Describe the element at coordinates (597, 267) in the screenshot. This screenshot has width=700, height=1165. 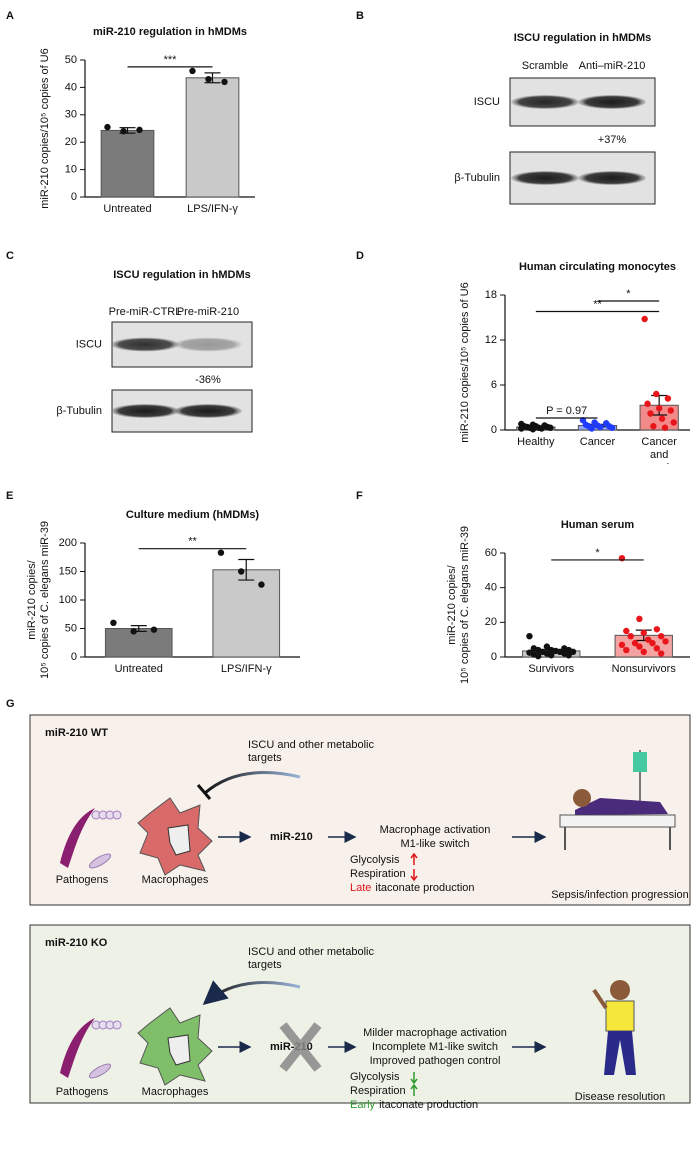
I see `chart-title: Human circulating monocytes` at that location.